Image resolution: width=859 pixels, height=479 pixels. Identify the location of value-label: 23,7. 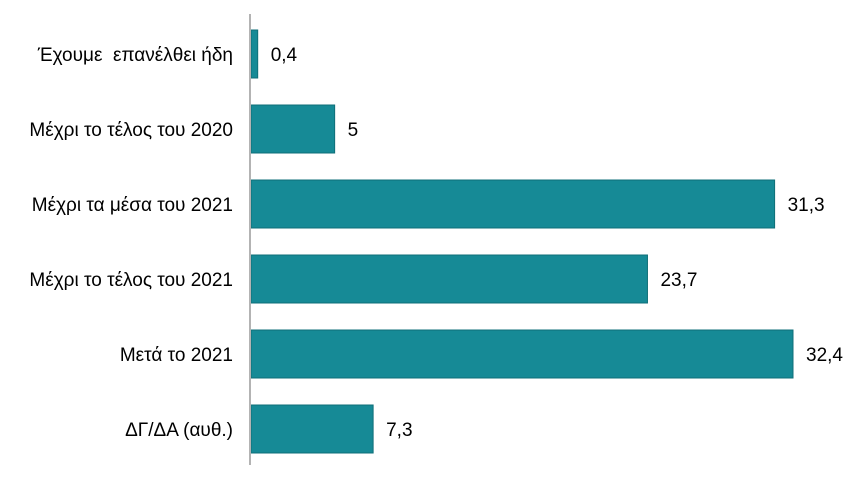
(678, 280).